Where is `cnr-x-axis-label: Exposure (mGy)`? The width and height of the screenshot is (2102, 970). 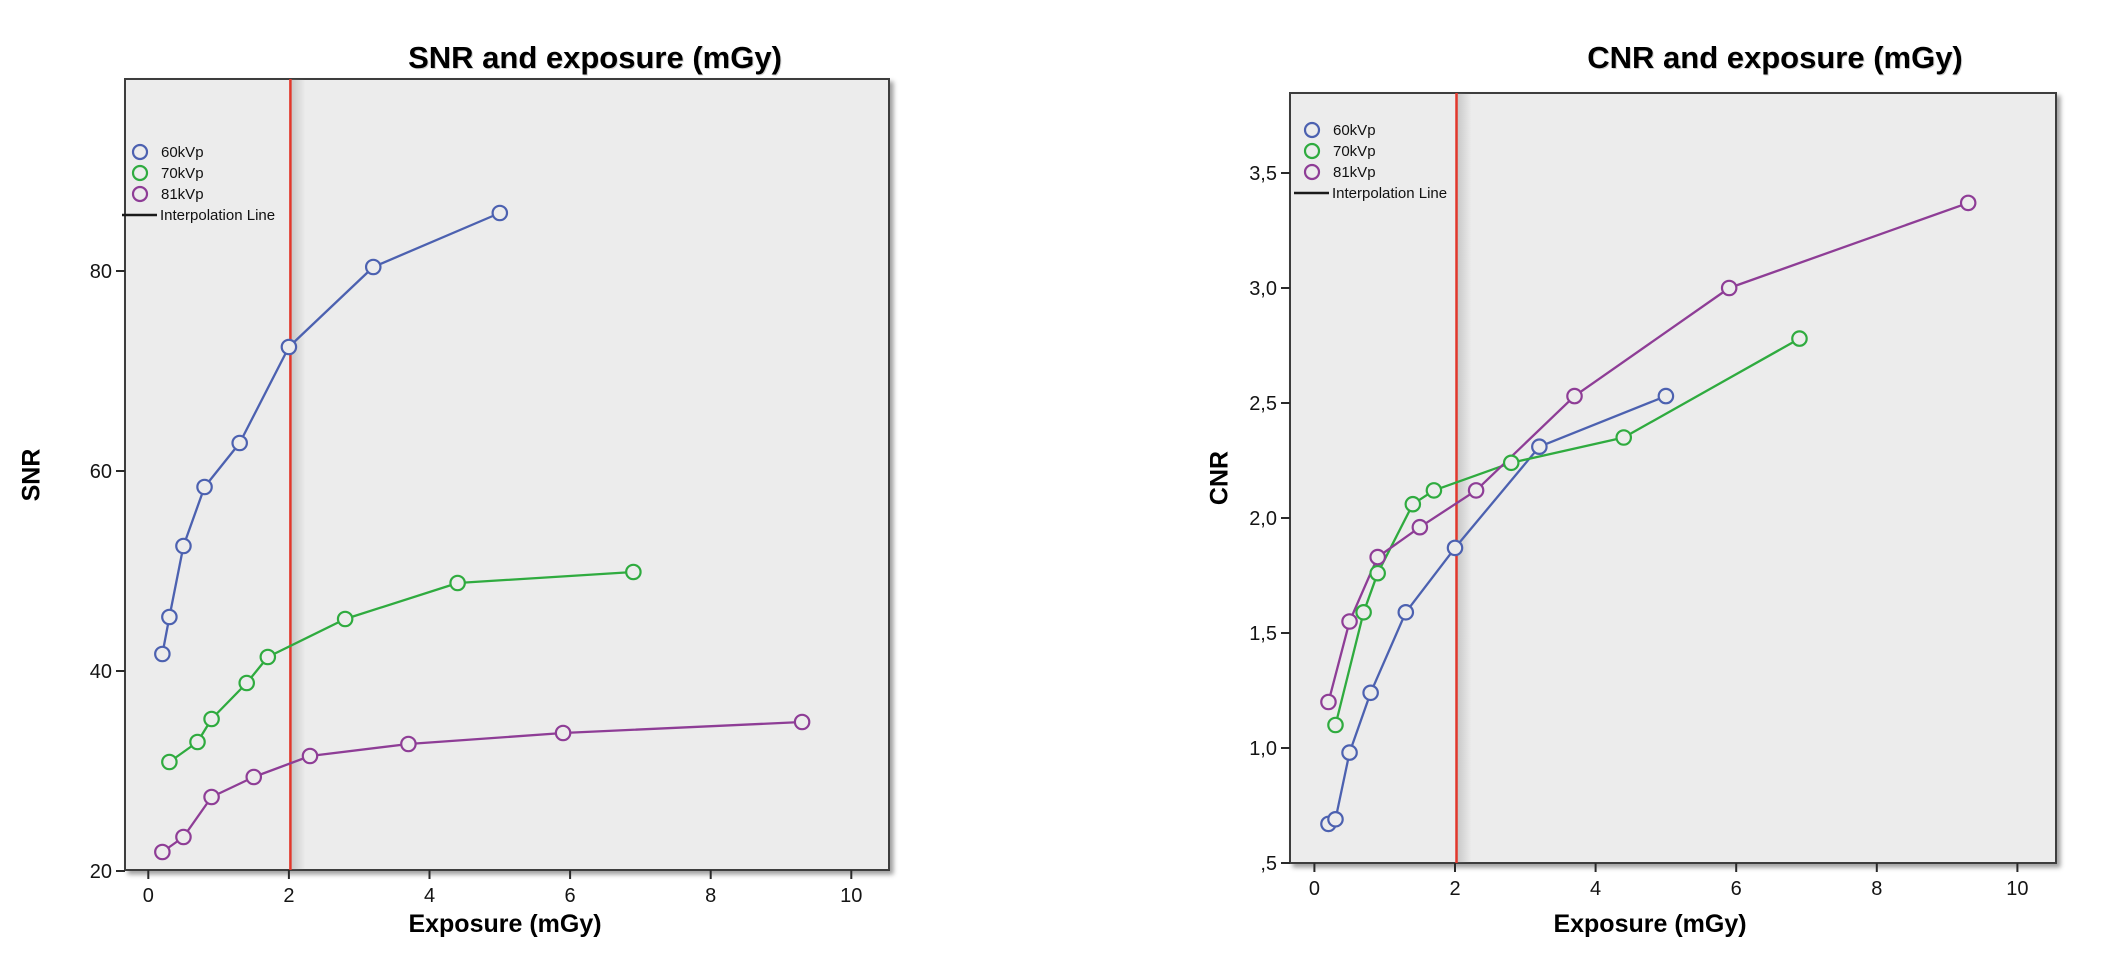 cnr-x-axis-label: Exposure (mGy) is located at coordinates (1650, 924).